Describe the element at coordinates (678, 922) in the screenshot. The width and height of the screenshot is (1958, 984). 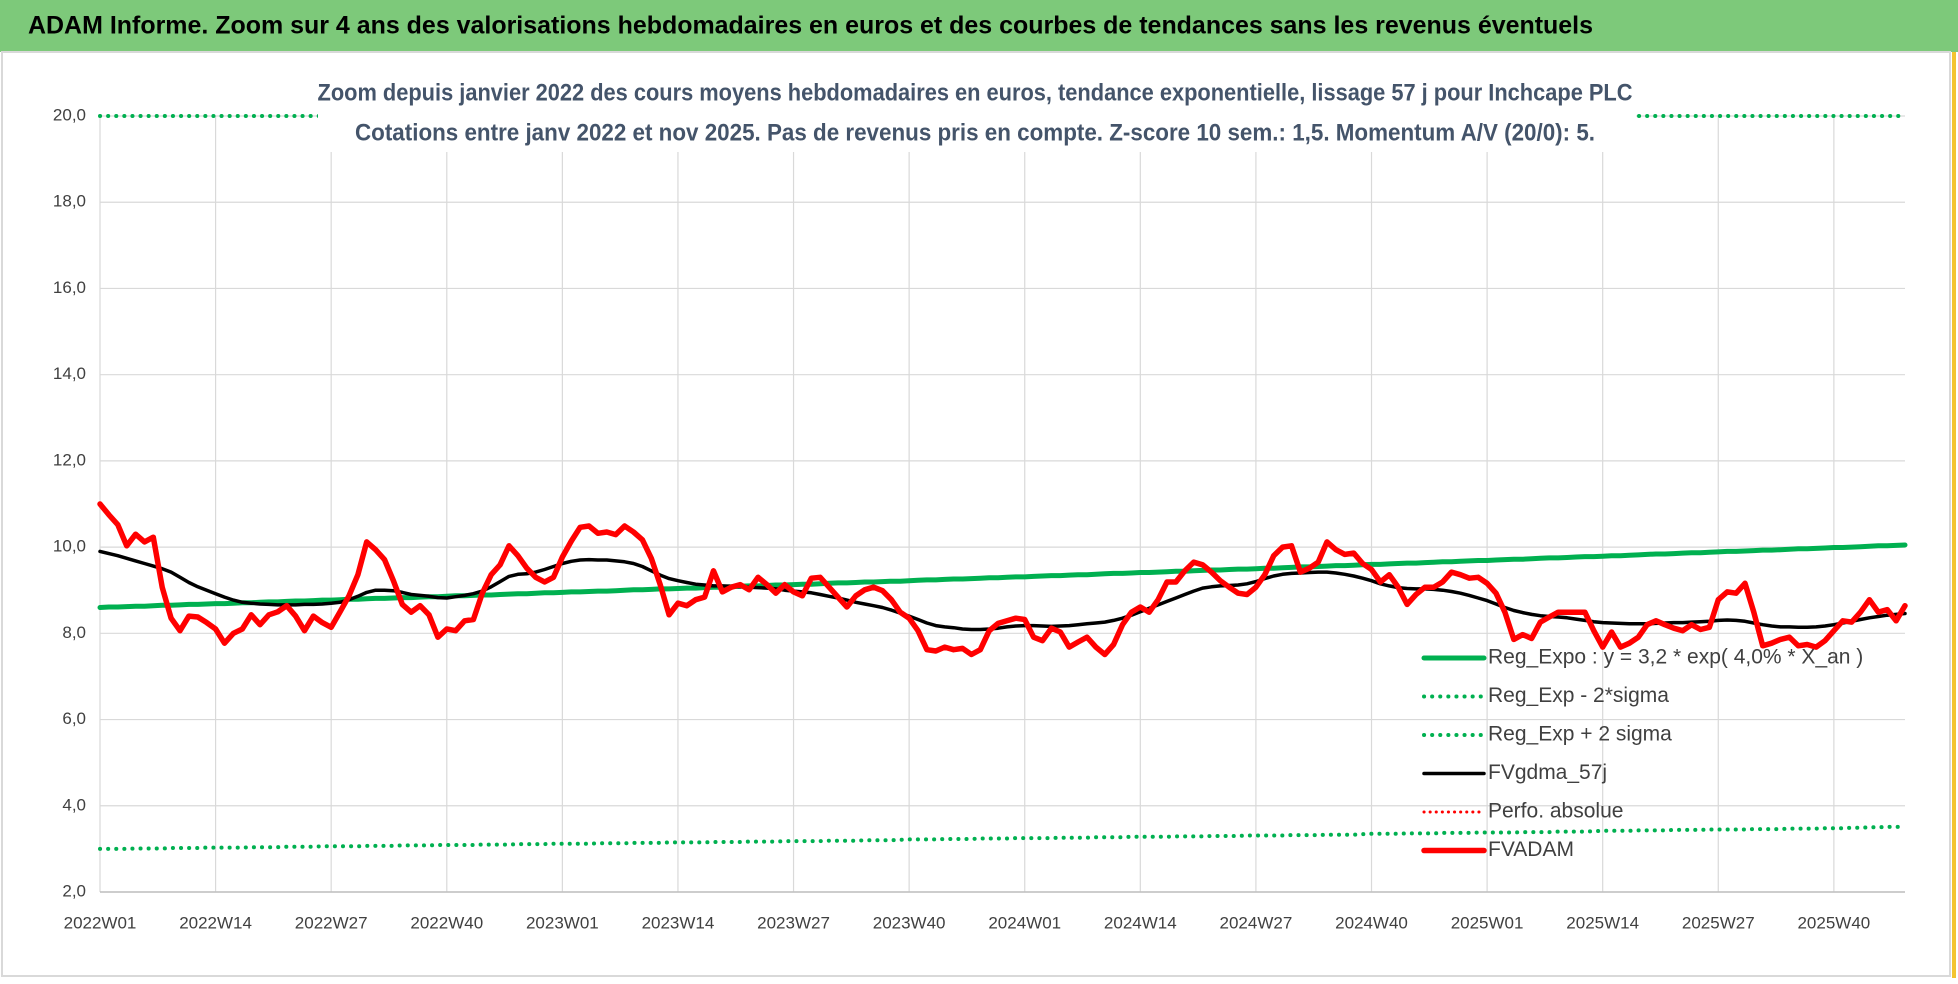
I see `x-tick-label: 2023W14` at that location.